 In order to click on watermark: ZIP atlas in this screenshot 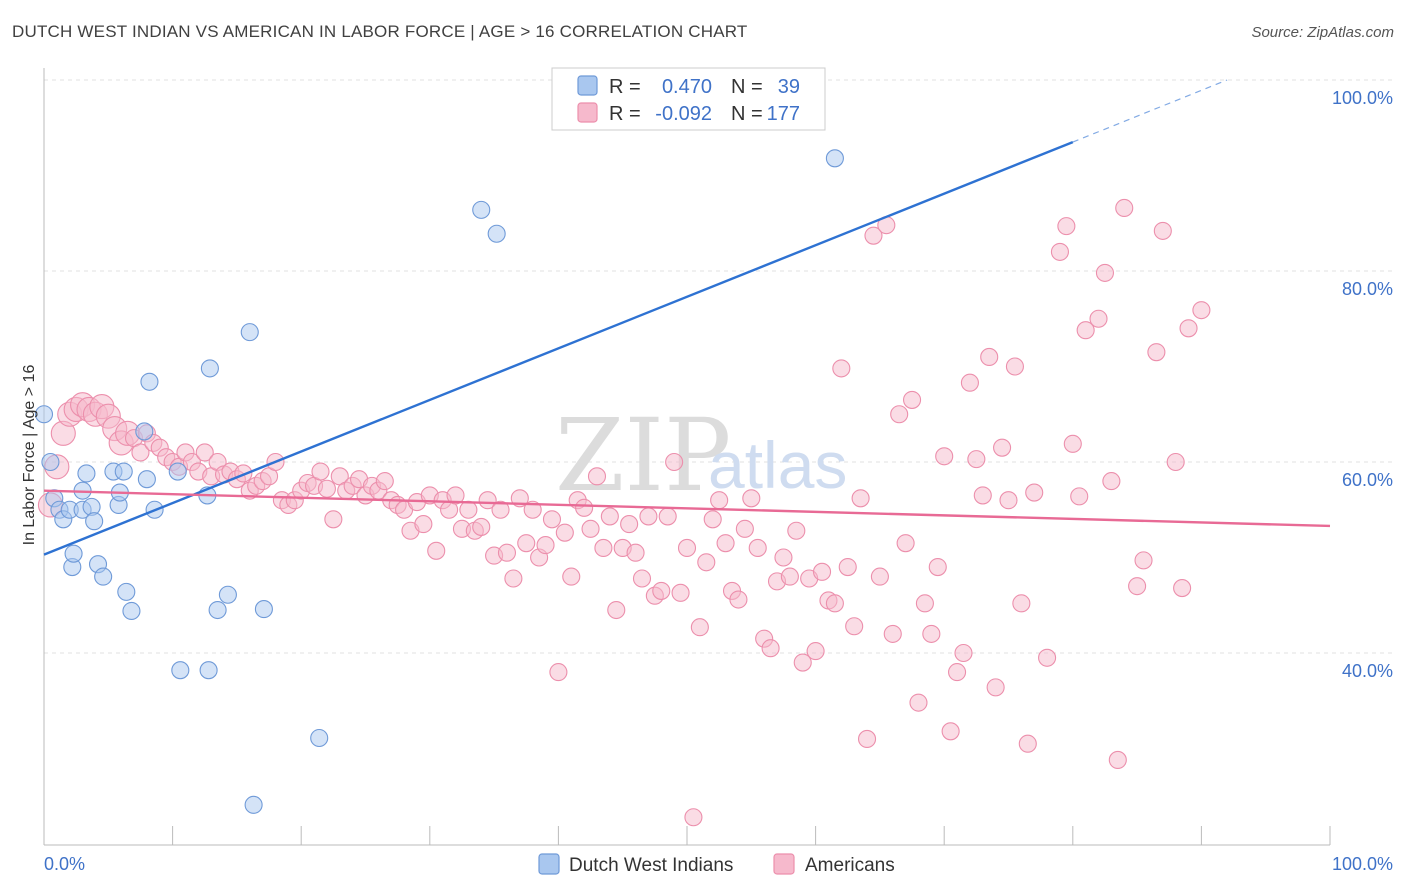, I will do `click(701, 455)`.